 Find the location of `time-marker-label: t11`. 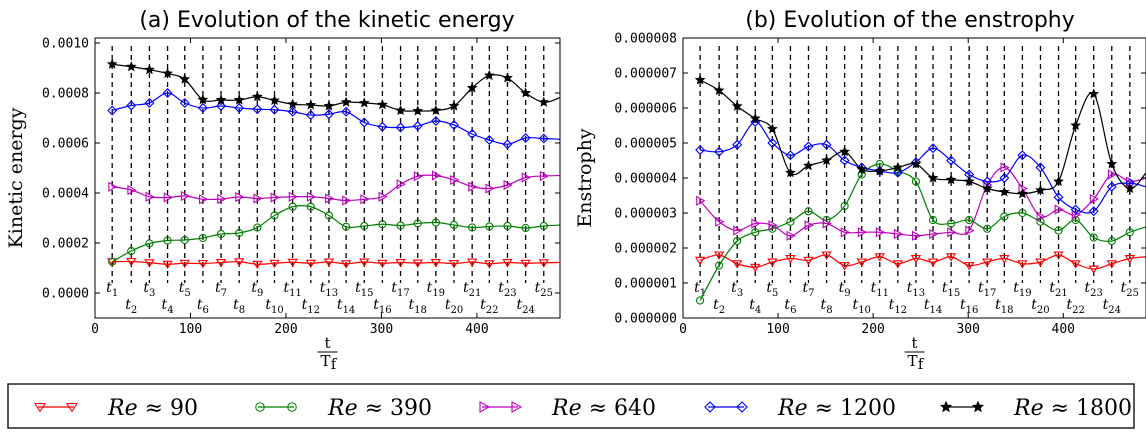

time-marker-label: t11 is located at coordinates (880, 289).